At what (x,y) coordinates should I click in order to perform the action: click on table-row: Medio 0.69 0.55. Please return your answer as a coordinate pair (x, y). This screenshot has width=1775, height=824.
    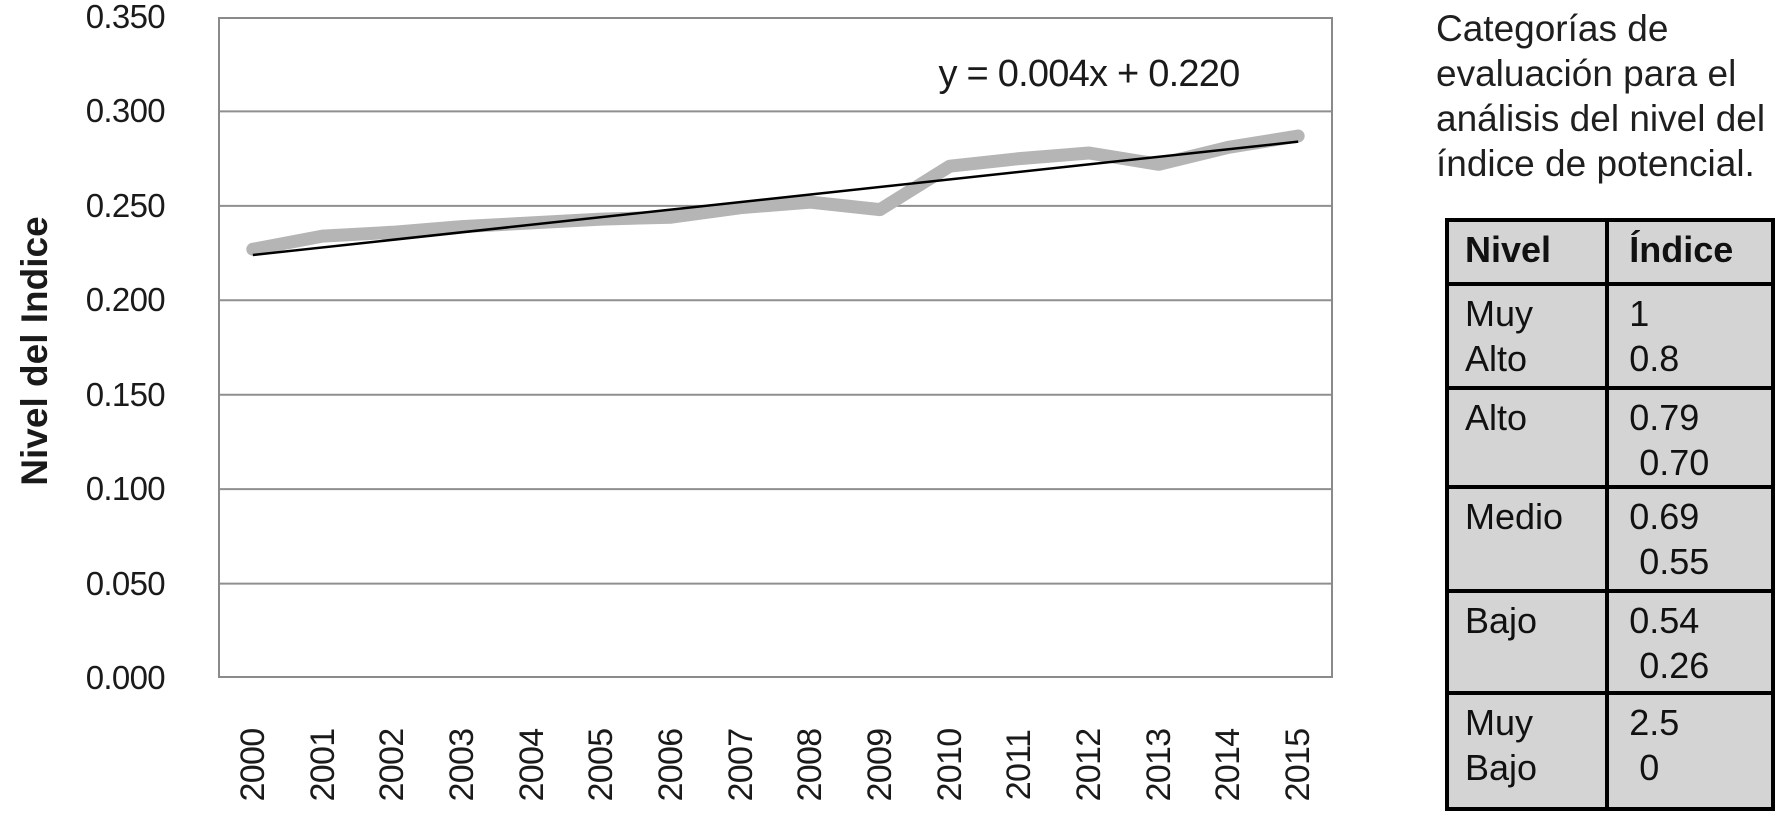
    Looking at the image, I should click on (1609, 539).